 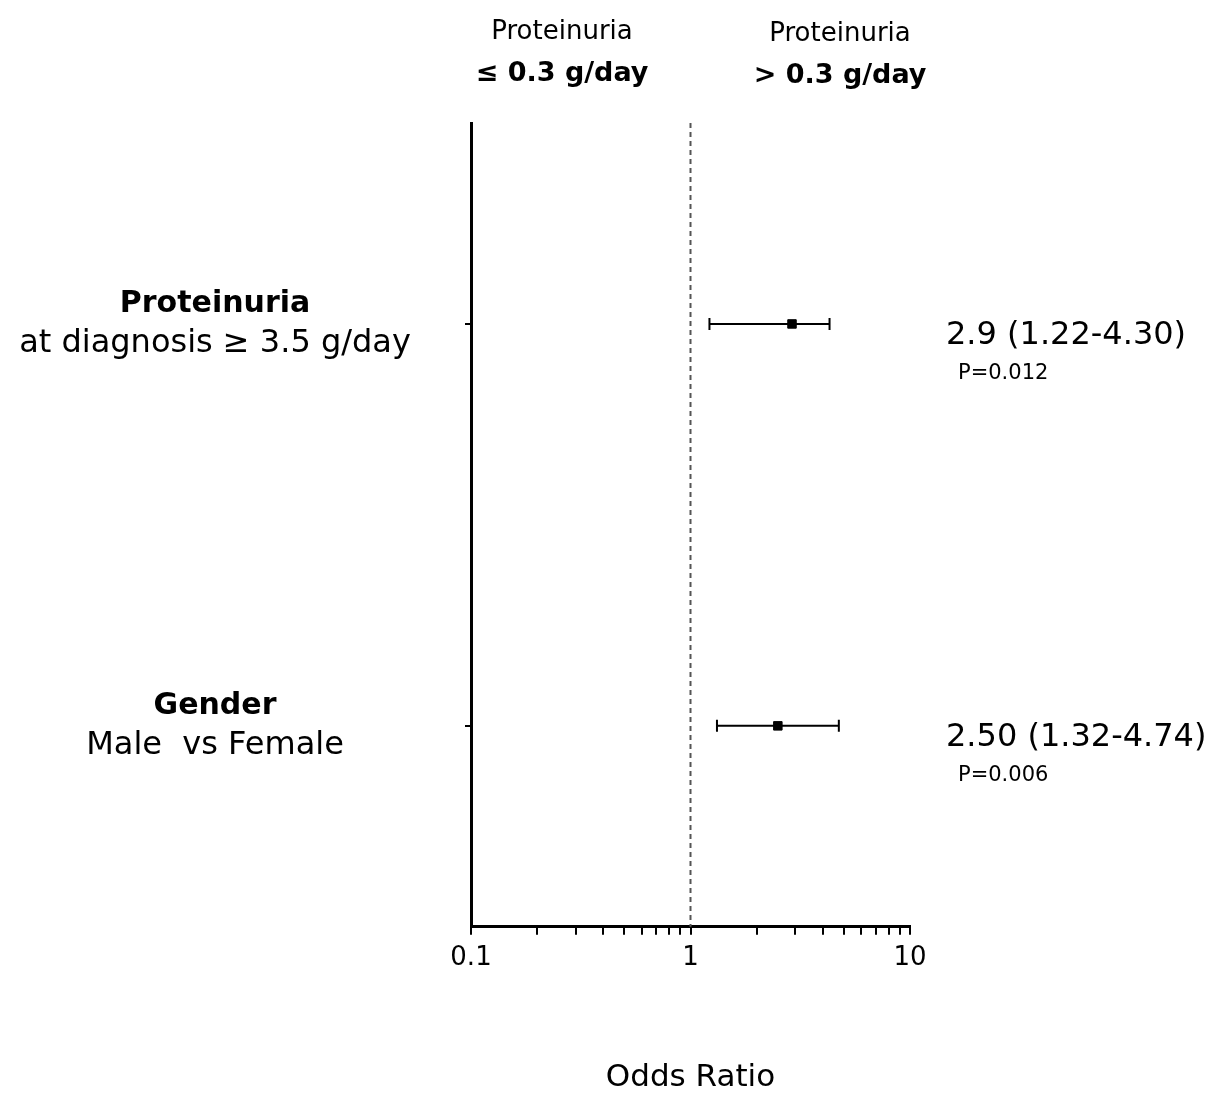 What do you see at coordinates (471, 956) in the screenshot?
I see `x-tick-label: 0.1` at bounding box center [471, 956].